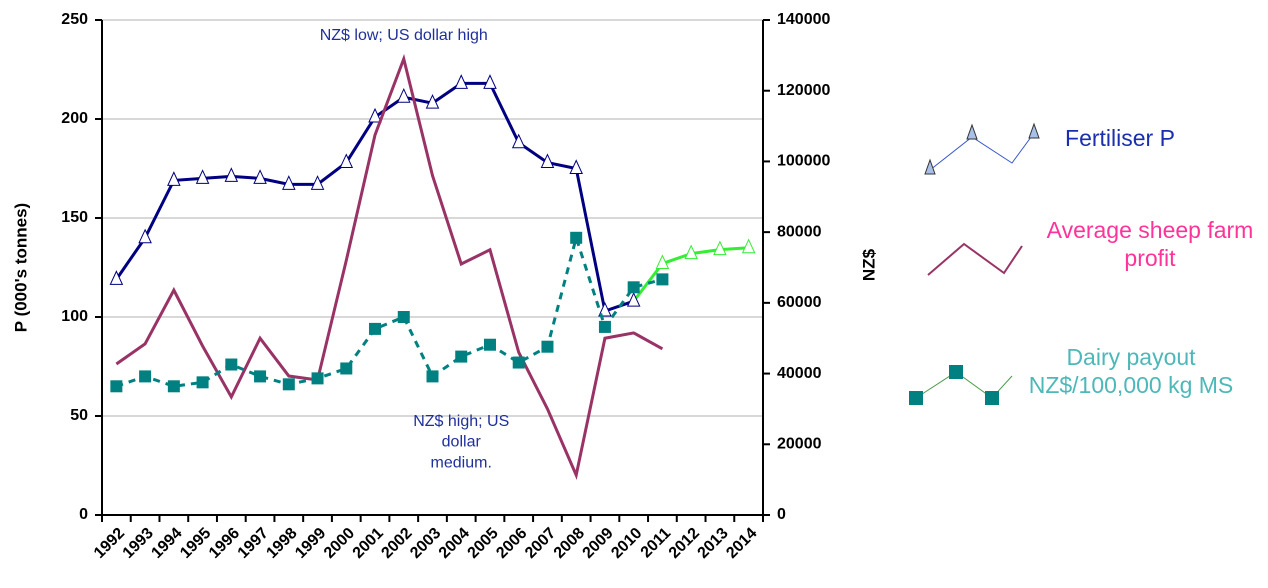 The height and width of the screenshot is (588, 1268). What do you see at coordinates (368, 543) in the screenshot?
I see `x-tick-label: 2001` at bounding box center [368, 543].